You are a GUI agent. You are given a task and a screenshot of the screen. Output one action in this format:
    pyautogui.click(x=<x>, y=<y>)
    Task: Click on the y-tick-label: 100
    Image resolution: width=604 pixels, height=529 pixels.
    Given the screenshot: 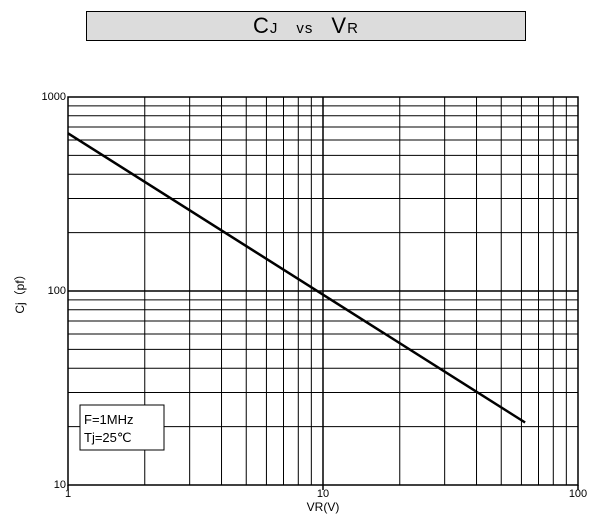 What is the action you would take?
    pyautogui.click(x=57, y=291)
    